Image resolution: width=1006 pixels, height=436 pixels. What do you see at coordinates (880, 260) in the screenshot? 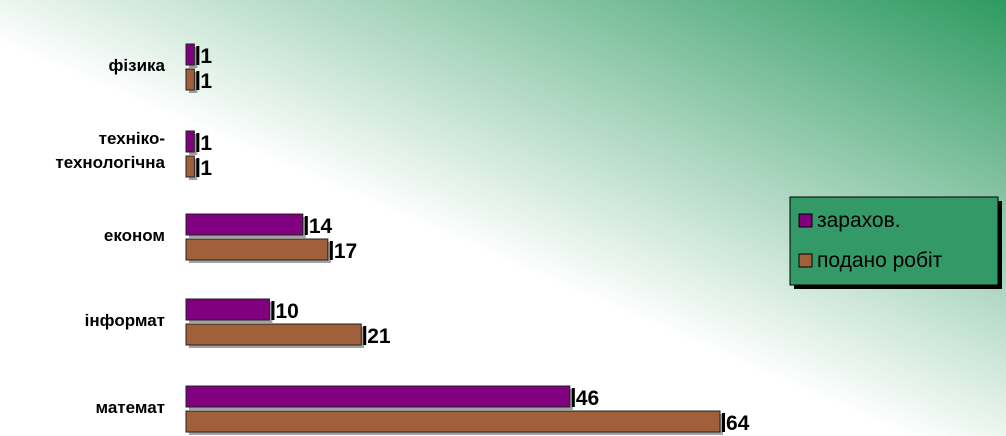
I see `legend-label: подано робіт` at bounding box center [880, 260].